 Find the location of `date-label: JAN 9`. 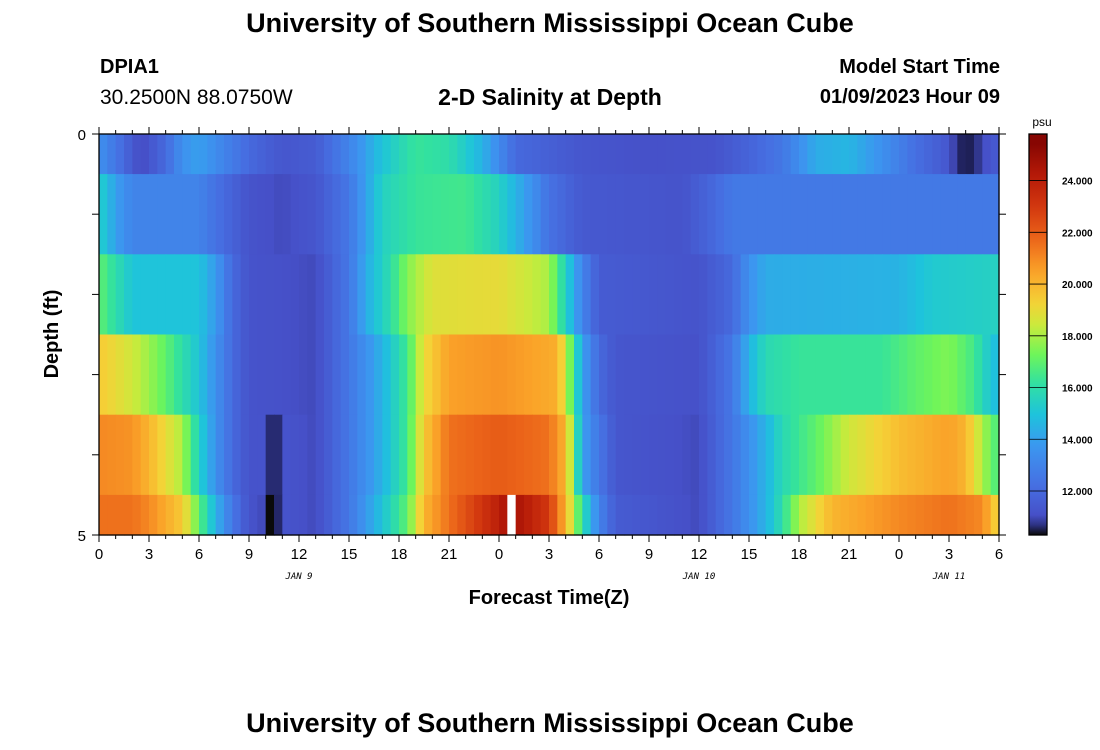

date-label: JAN 9 is located at coordinates (298, 577).